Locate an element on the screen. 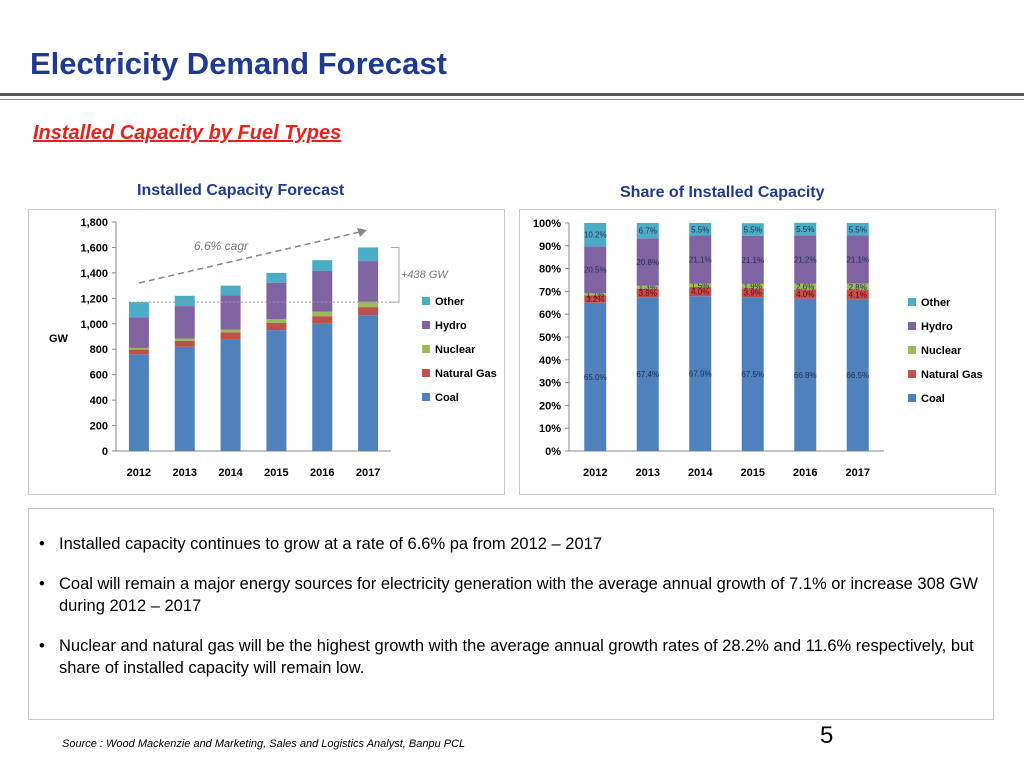  y-tick-label: 0 is located at coordinates (105, 452).